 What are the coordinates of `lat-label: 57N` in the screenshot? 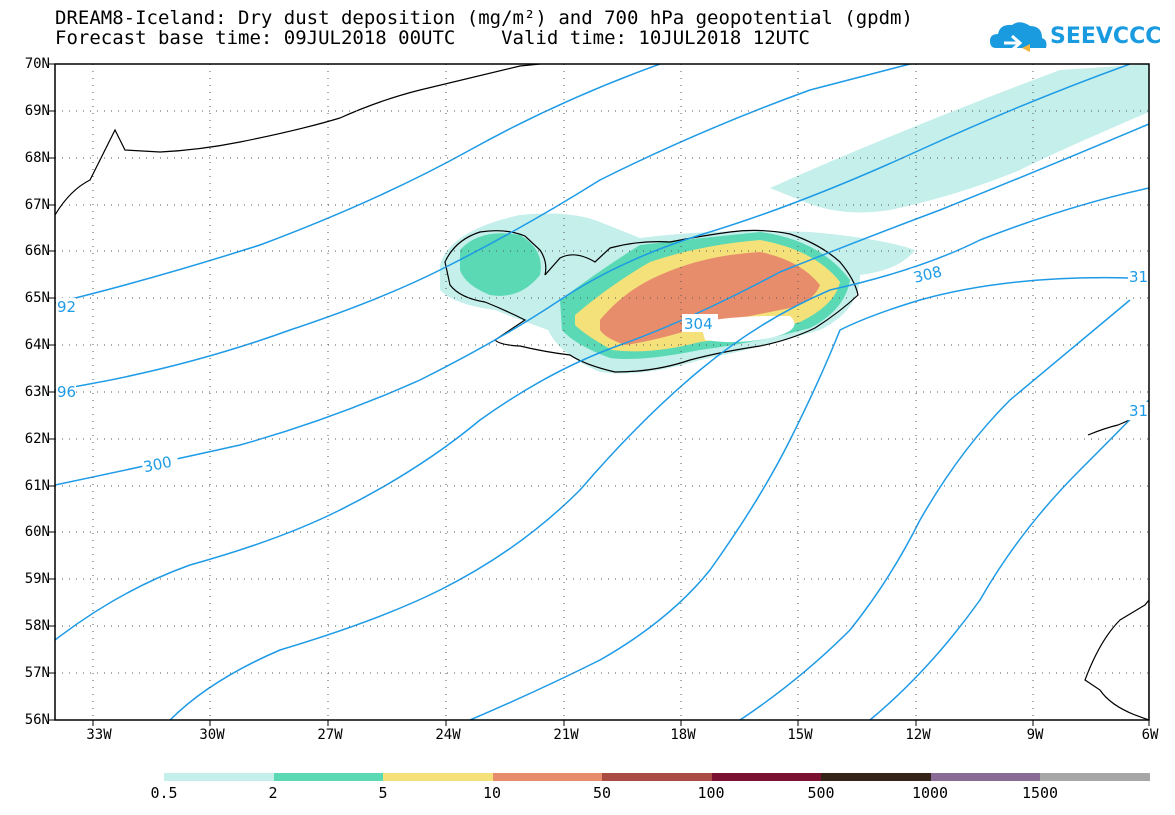 It's located at (37, 673).